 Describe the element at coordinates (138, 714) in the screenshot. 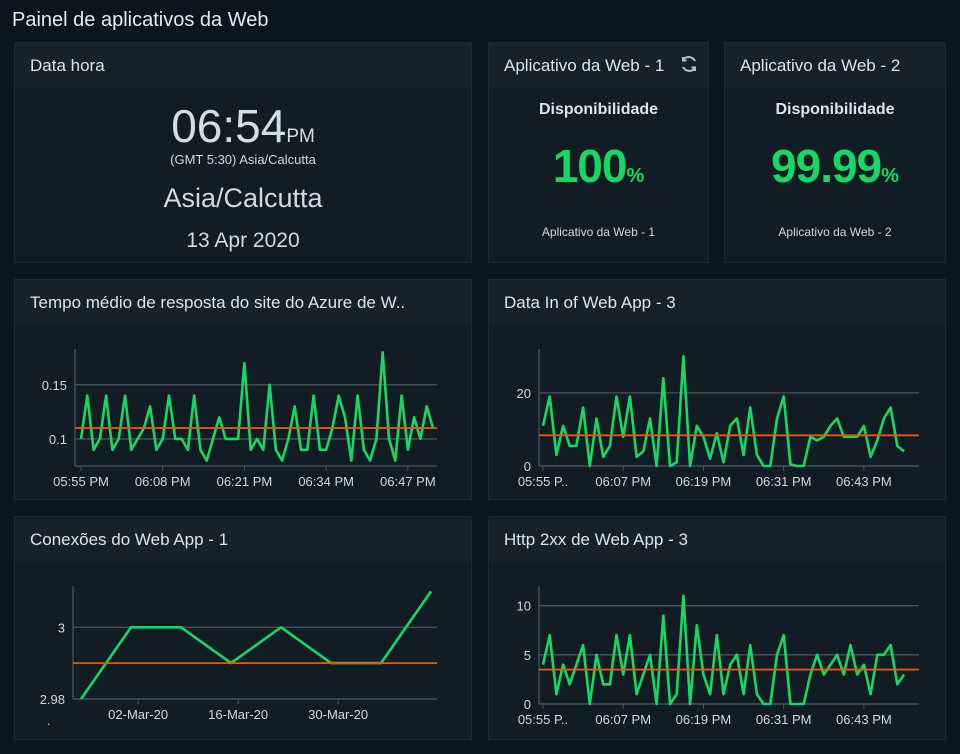

I see `x-tick-label: 02-Mar-20` at that location.